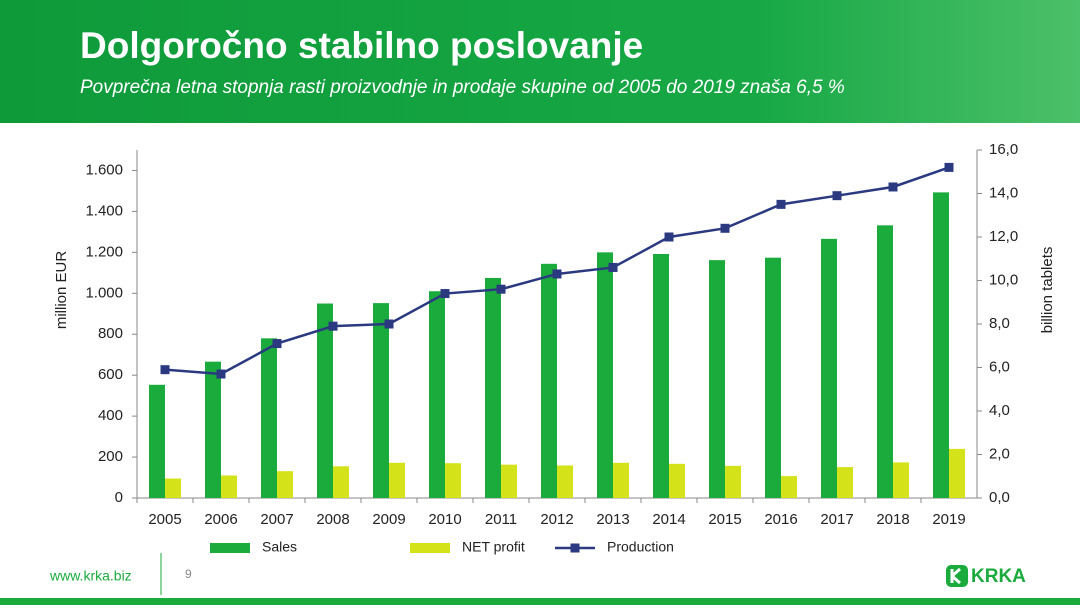  What do you see at coordinates (119, 497) in the screenshot?
I see `y-tick-label: 0` at bounding box center [119, 497].